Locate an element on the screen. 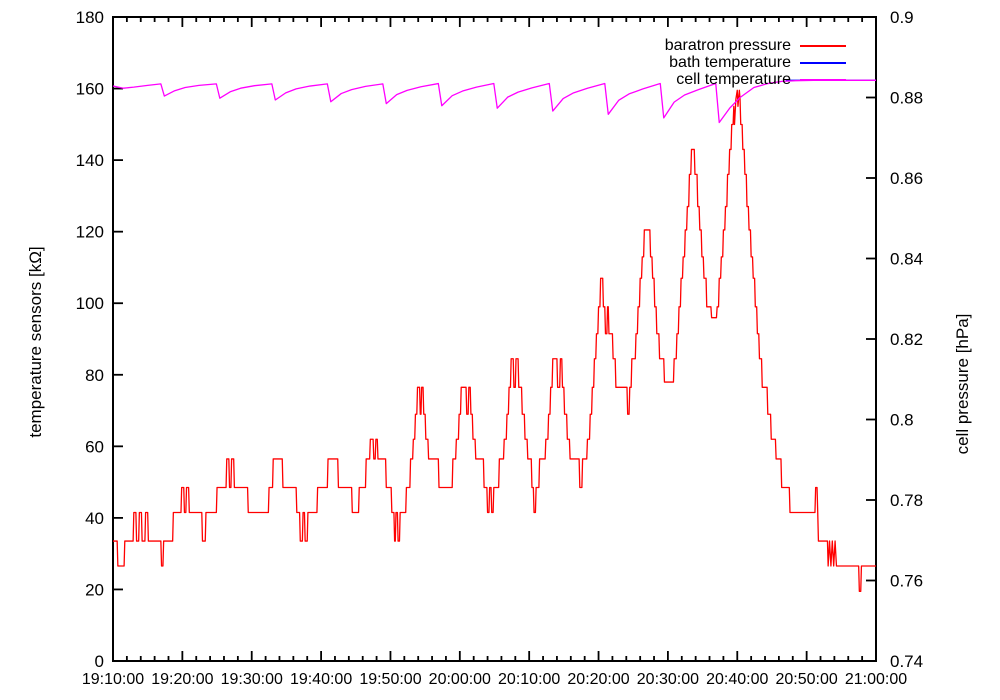  x-tick-label: 19:50:00 is located at coordinates (390, 679).